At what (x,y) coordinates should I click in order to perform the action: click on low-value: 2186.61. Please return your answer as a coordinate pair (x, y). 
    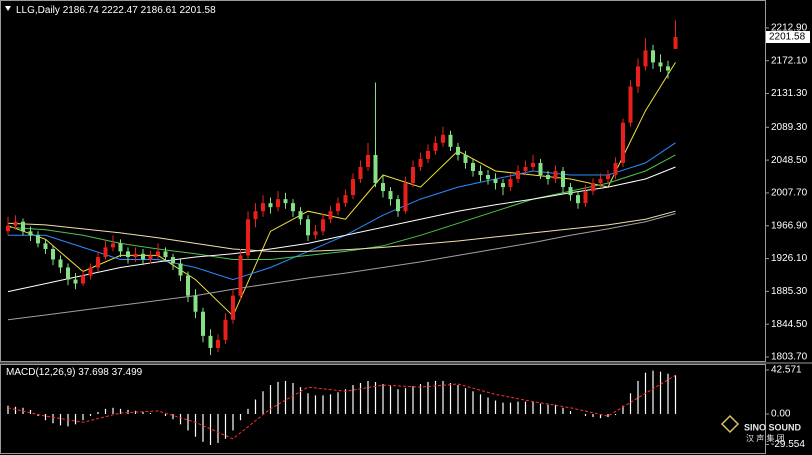
    Looking at the image, I should click on (159, 10).